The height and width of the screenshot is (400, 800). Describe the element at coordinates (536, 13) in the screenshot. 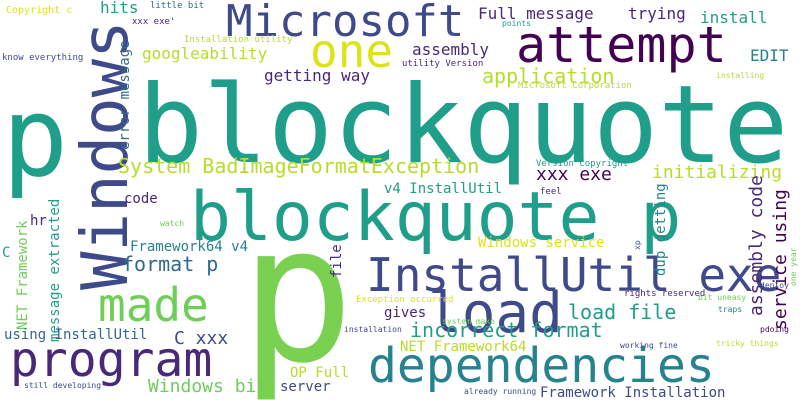

I see `word-full-message: Full message` at that location.